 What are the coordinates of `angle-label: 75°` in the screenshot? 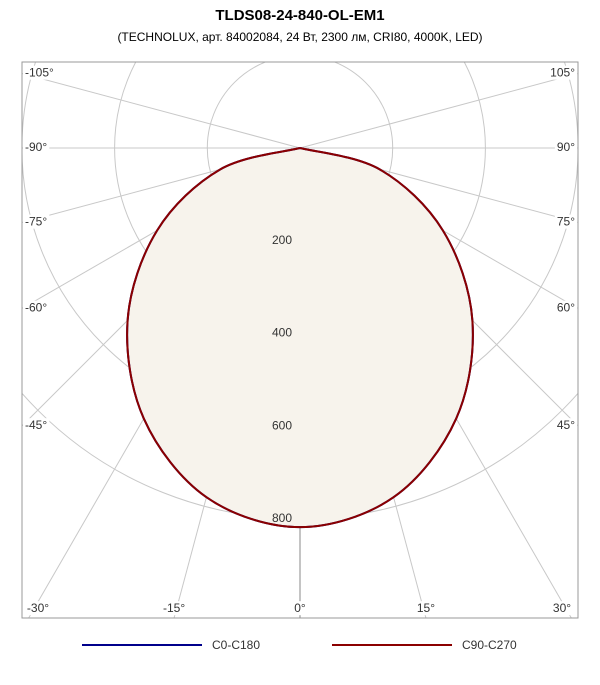 It's located at (566, 222).